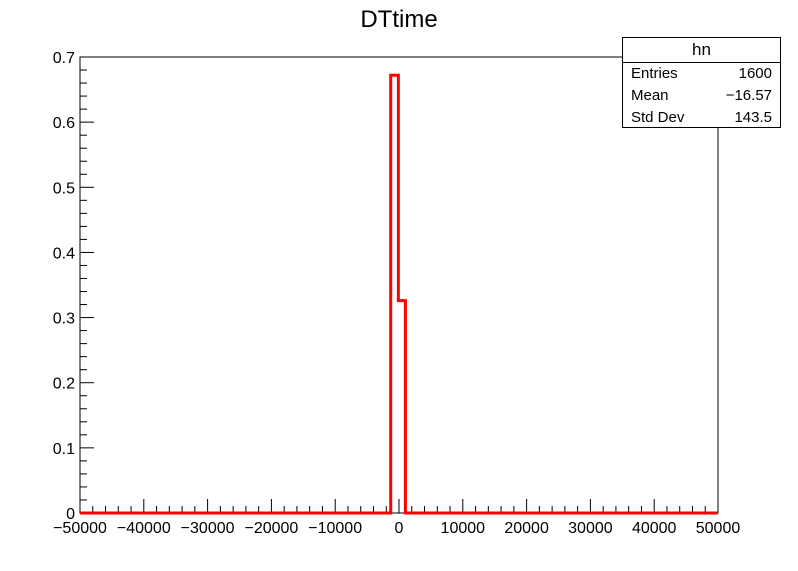 The width and height of the screenshot is (798, 571). What do you see at coordinates (399, 528) in the screenshot?
I see `x-tick-label: 0` at bounding box center [399, 528].